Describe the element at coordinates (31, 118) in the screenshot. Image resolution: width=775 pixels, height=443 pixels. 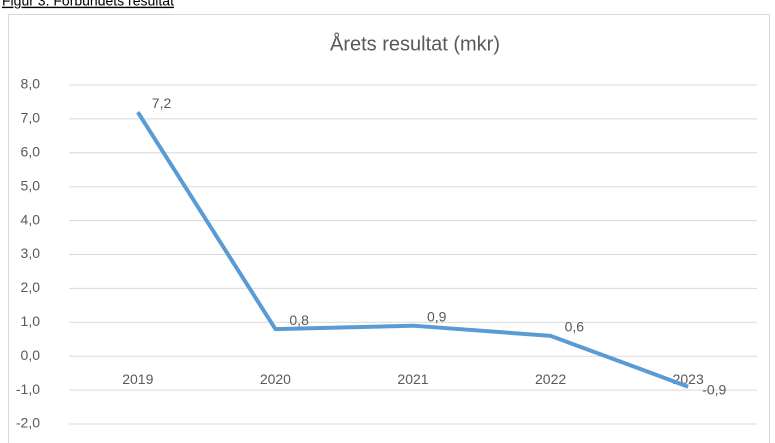
I see `y-tick-label: 7,0` at that location.